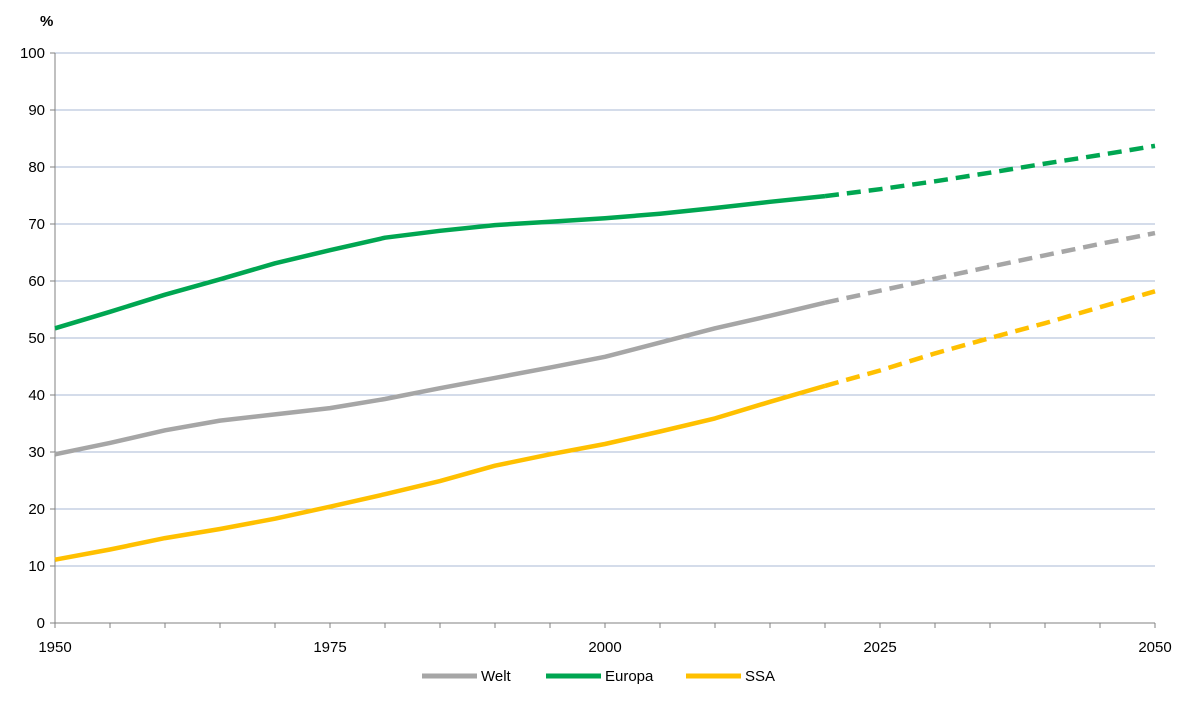  I want to click on legend: Welt Europa SSA, so click(598, 676).